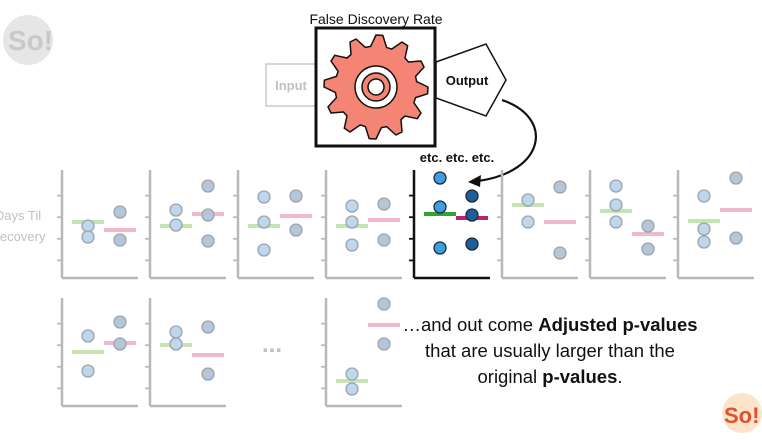  I want to click on caption-line-3-end: ., so click(620, 376).